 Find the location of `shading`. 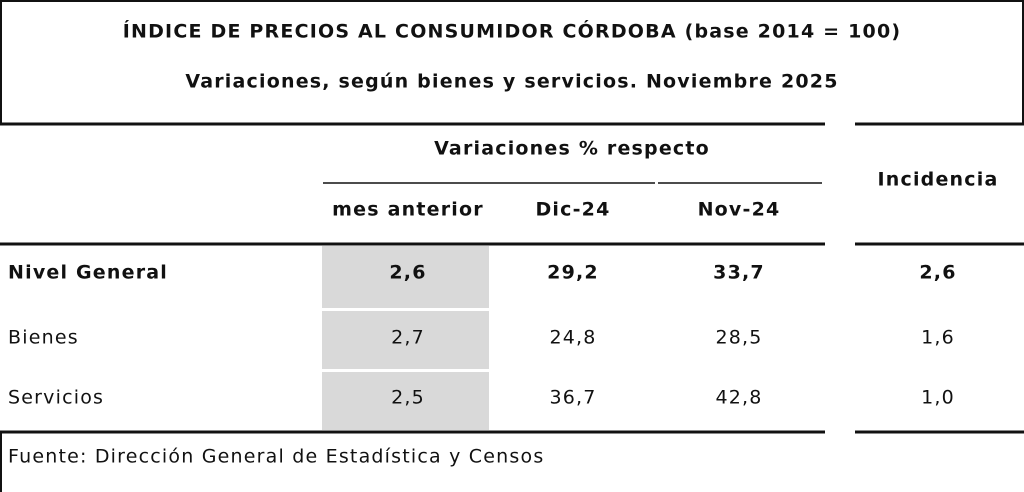

shading is located at coordinates (405, 338).